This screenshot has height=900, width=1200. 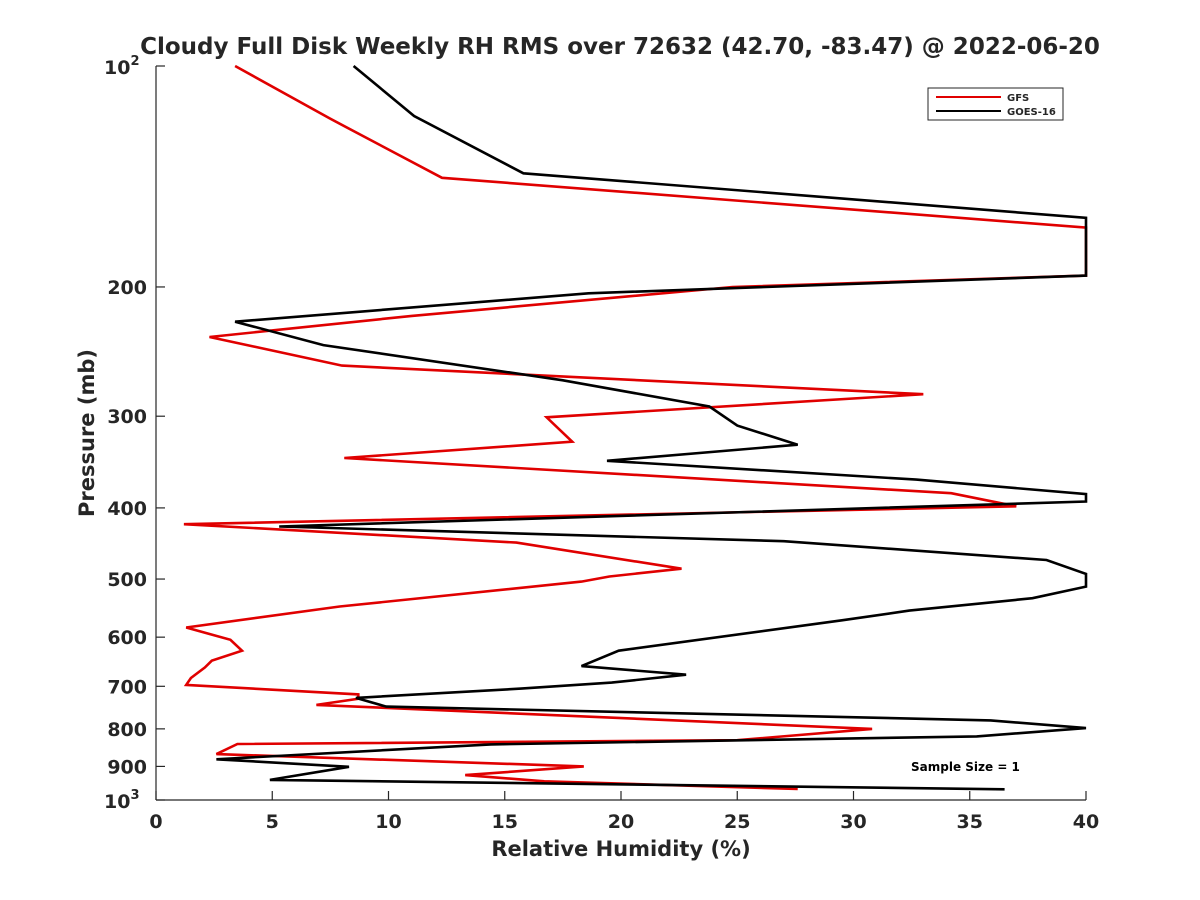 I want to click on y-tick-label: 10³, so click(x=122, y=800).